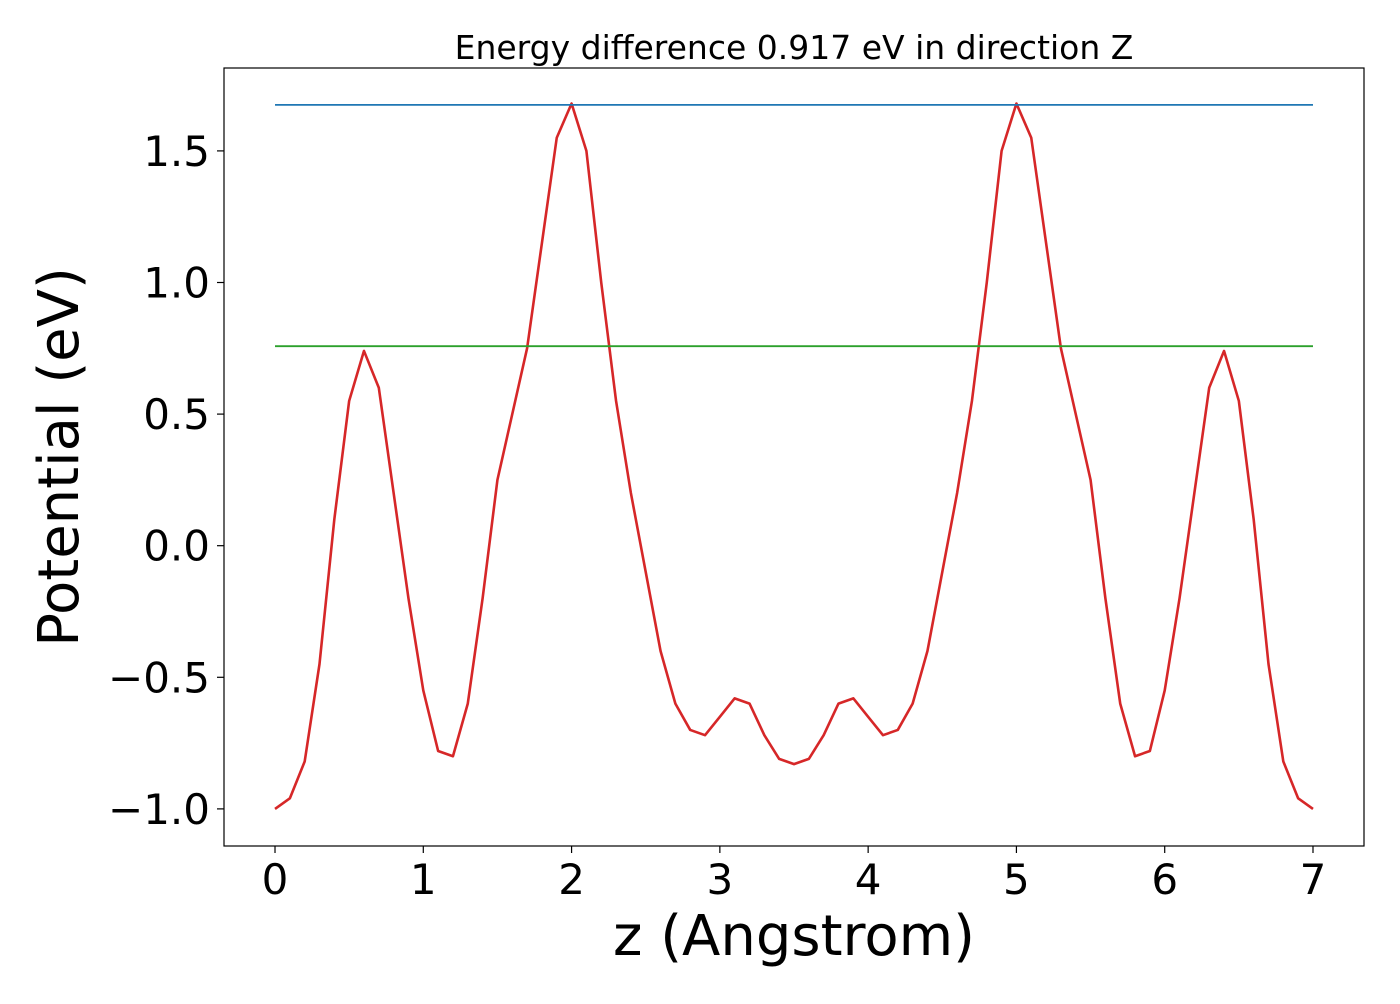 The image size is (1400, 1004). Describe the element at coordinates (1016, 879) in the screenshot. I see `x-tick-label: 5` at that location.